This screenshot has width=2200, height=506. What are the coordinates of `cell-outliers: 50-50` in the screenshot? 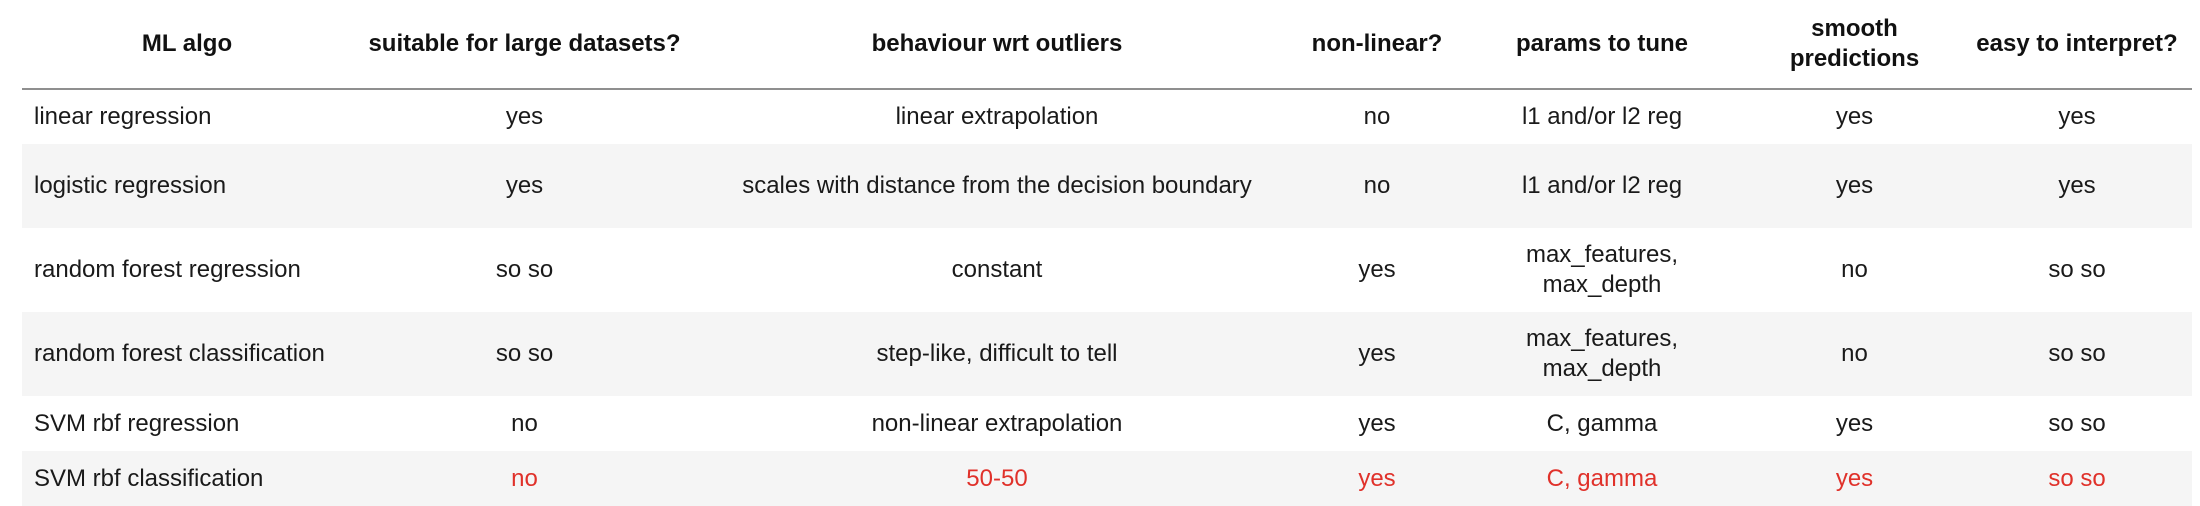 It's located at (997, 478).